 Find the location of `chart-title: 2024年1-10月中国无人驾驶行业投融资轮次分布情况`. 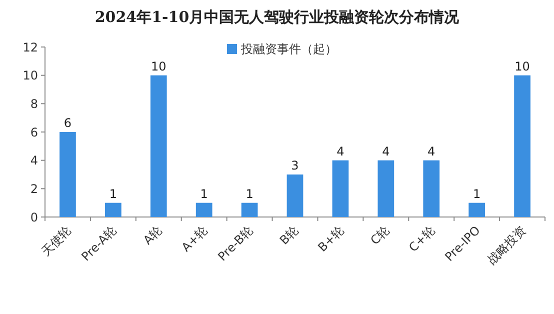

chart-title: 2024年1-10月中国无人驾驶行业投融资轮次分布情况 is located at coordinates (277, 17).